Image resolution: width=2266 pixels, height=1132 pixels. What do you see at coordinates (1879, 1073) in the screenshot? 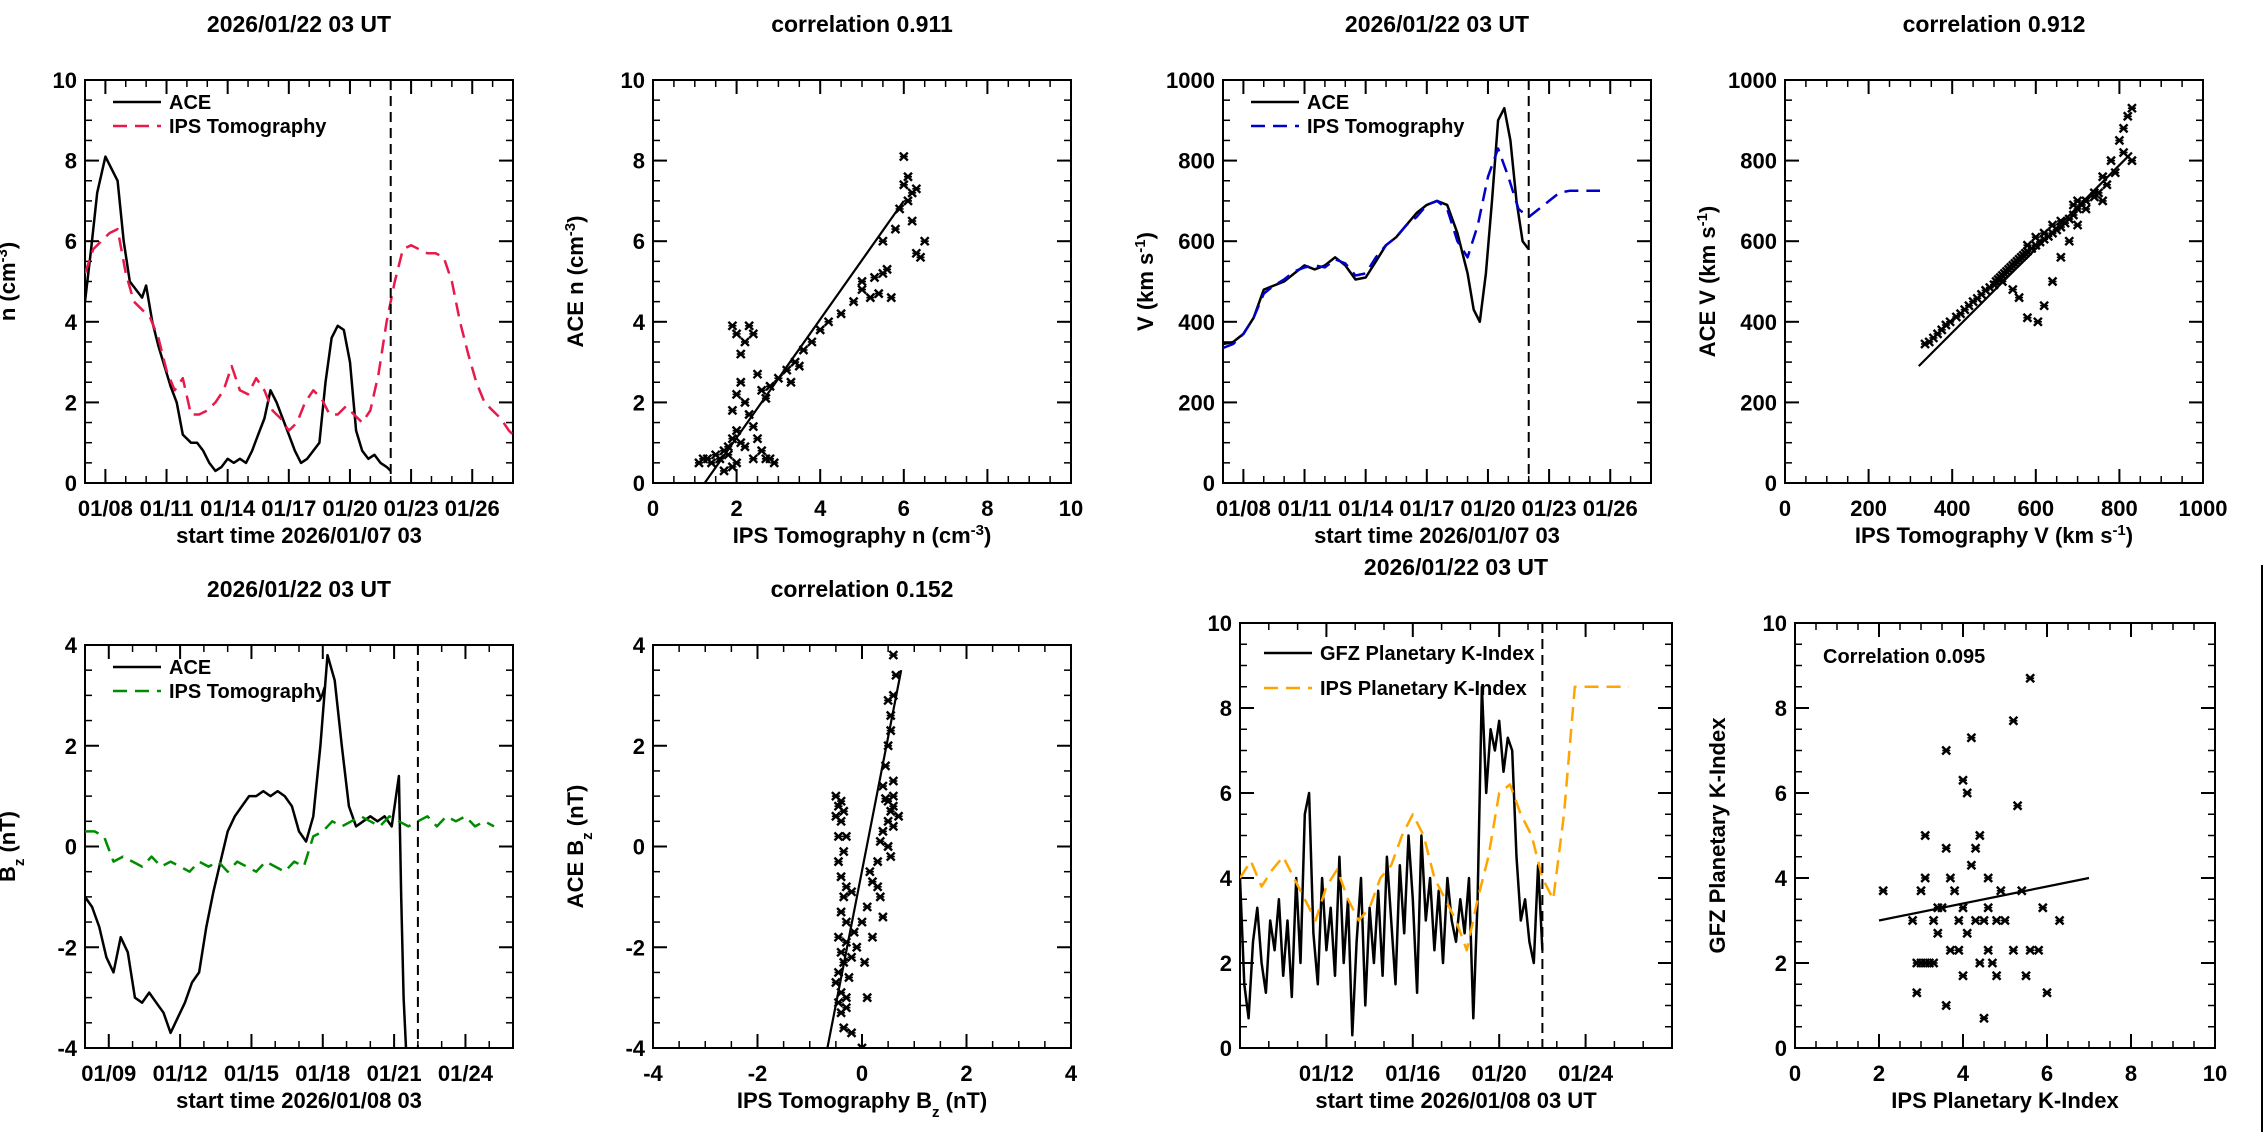
I see `x-tick-label: 2` at bounding box center [1879, 1073].